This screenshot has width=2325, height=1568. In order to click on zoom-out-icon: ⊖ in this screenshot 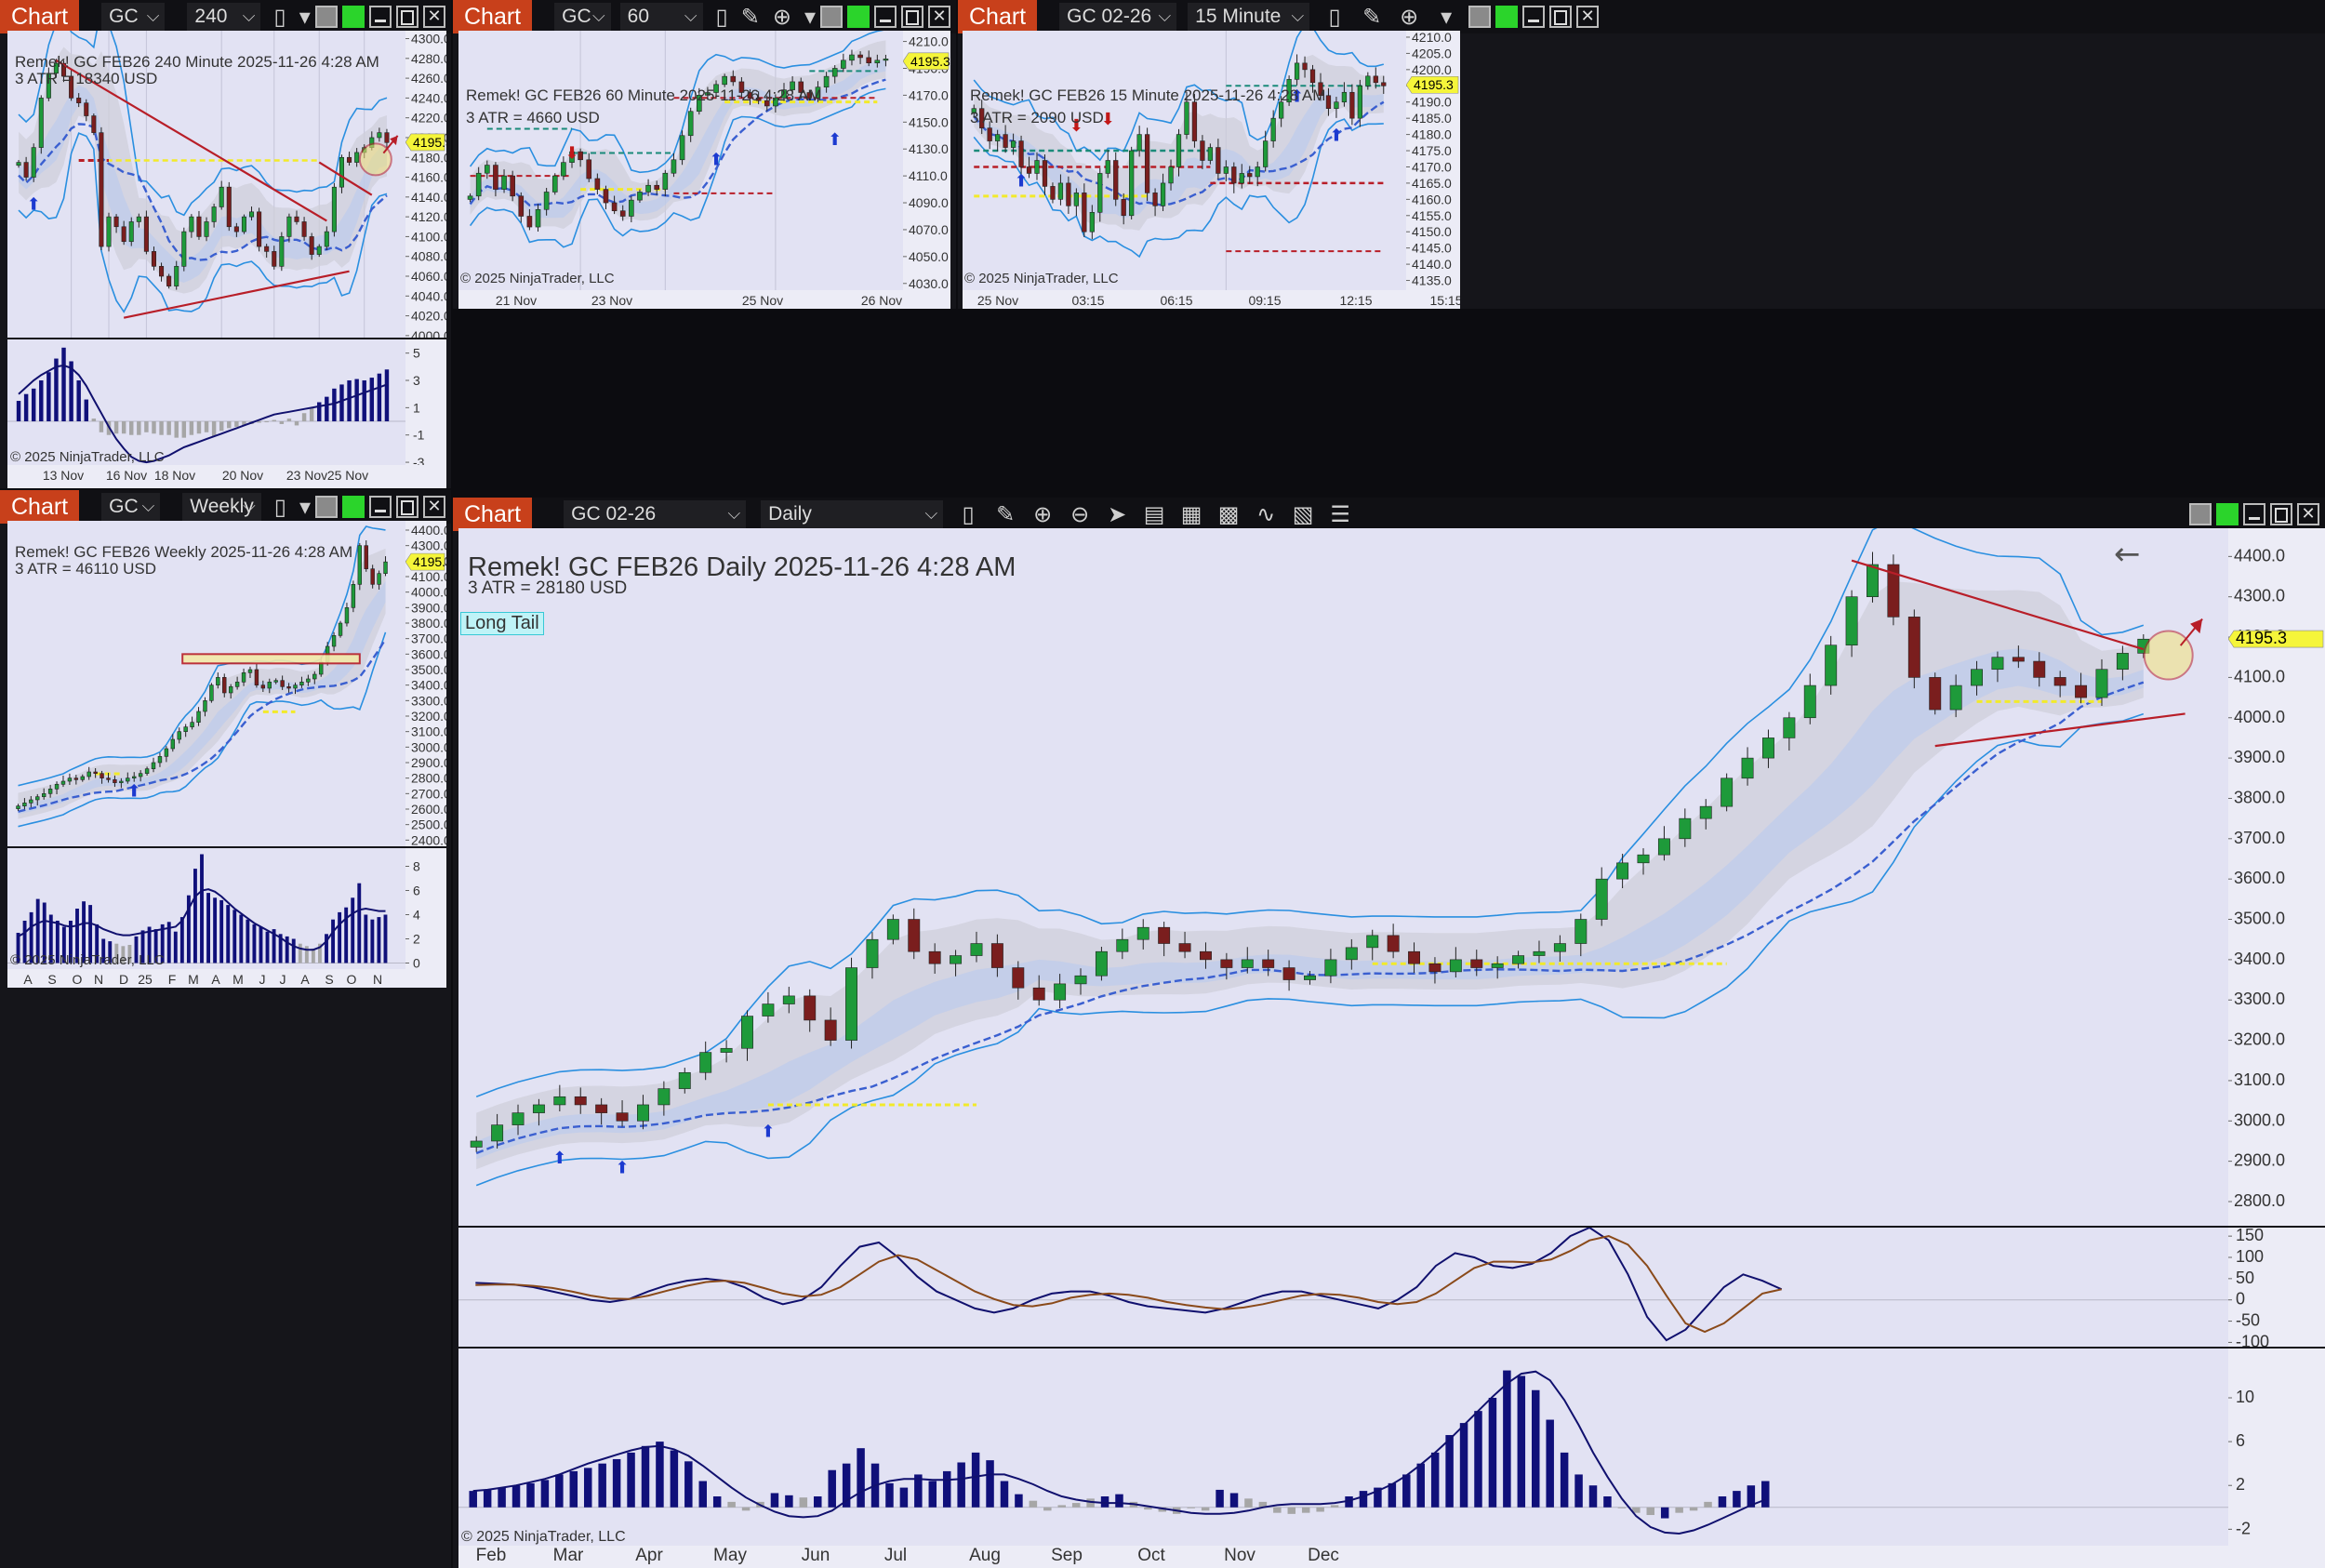, I will do `click(1080, 514)`.